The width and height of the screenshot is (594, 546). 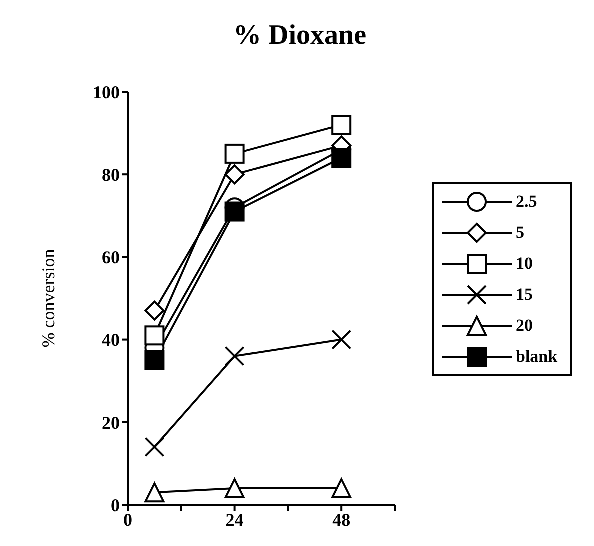 What do you see at coordinates (524, 326) in the screenshot?
I see `legend-label: 20` at bounding box center [524, 326].